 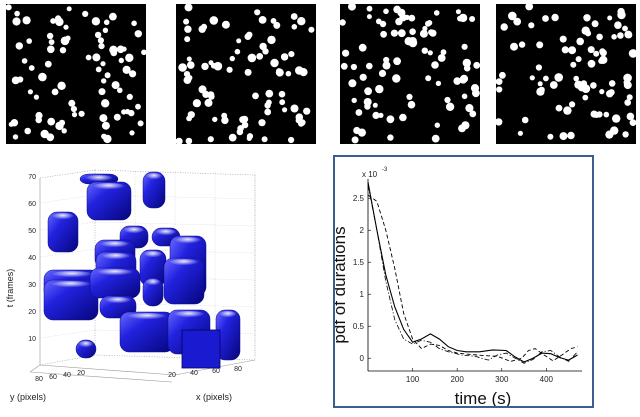 I want to click on volume-blob, so click(x=228, y=335).